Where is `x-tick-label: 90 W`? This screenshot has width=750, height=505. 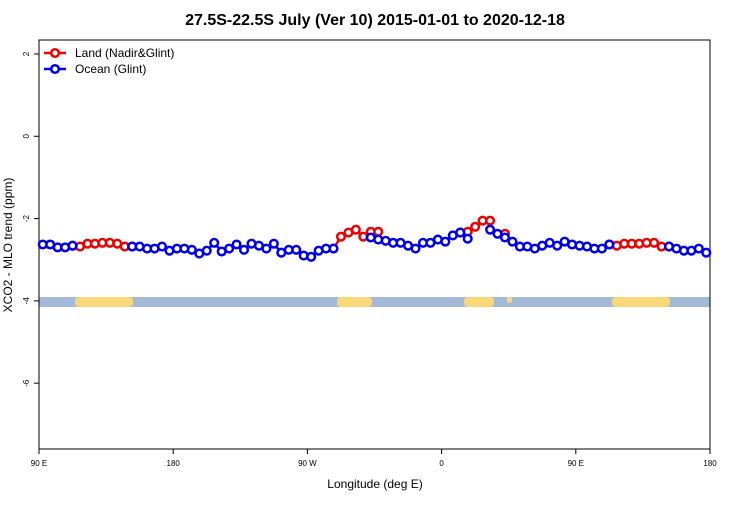 x-tick-label: 90 W is located at coordinates (307, 463).